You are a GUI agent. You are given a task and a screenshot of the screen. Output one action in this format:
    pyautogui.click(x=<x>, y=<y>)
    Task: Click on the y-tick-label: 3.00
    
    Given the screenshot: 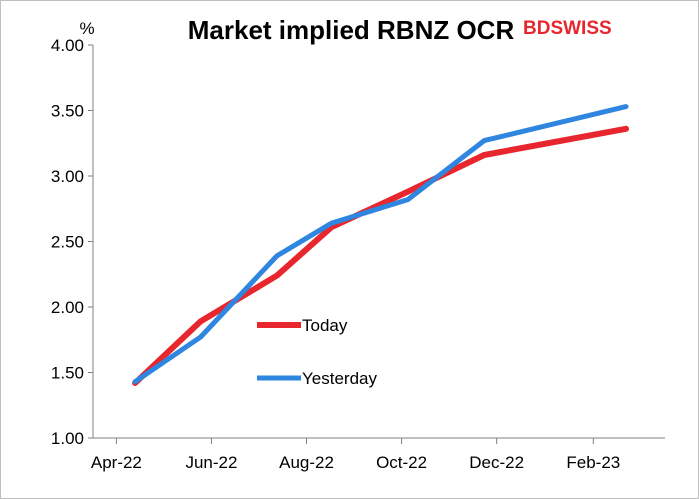 What is the action you would take?
    pyautogui.click(x=67, y=176)
    